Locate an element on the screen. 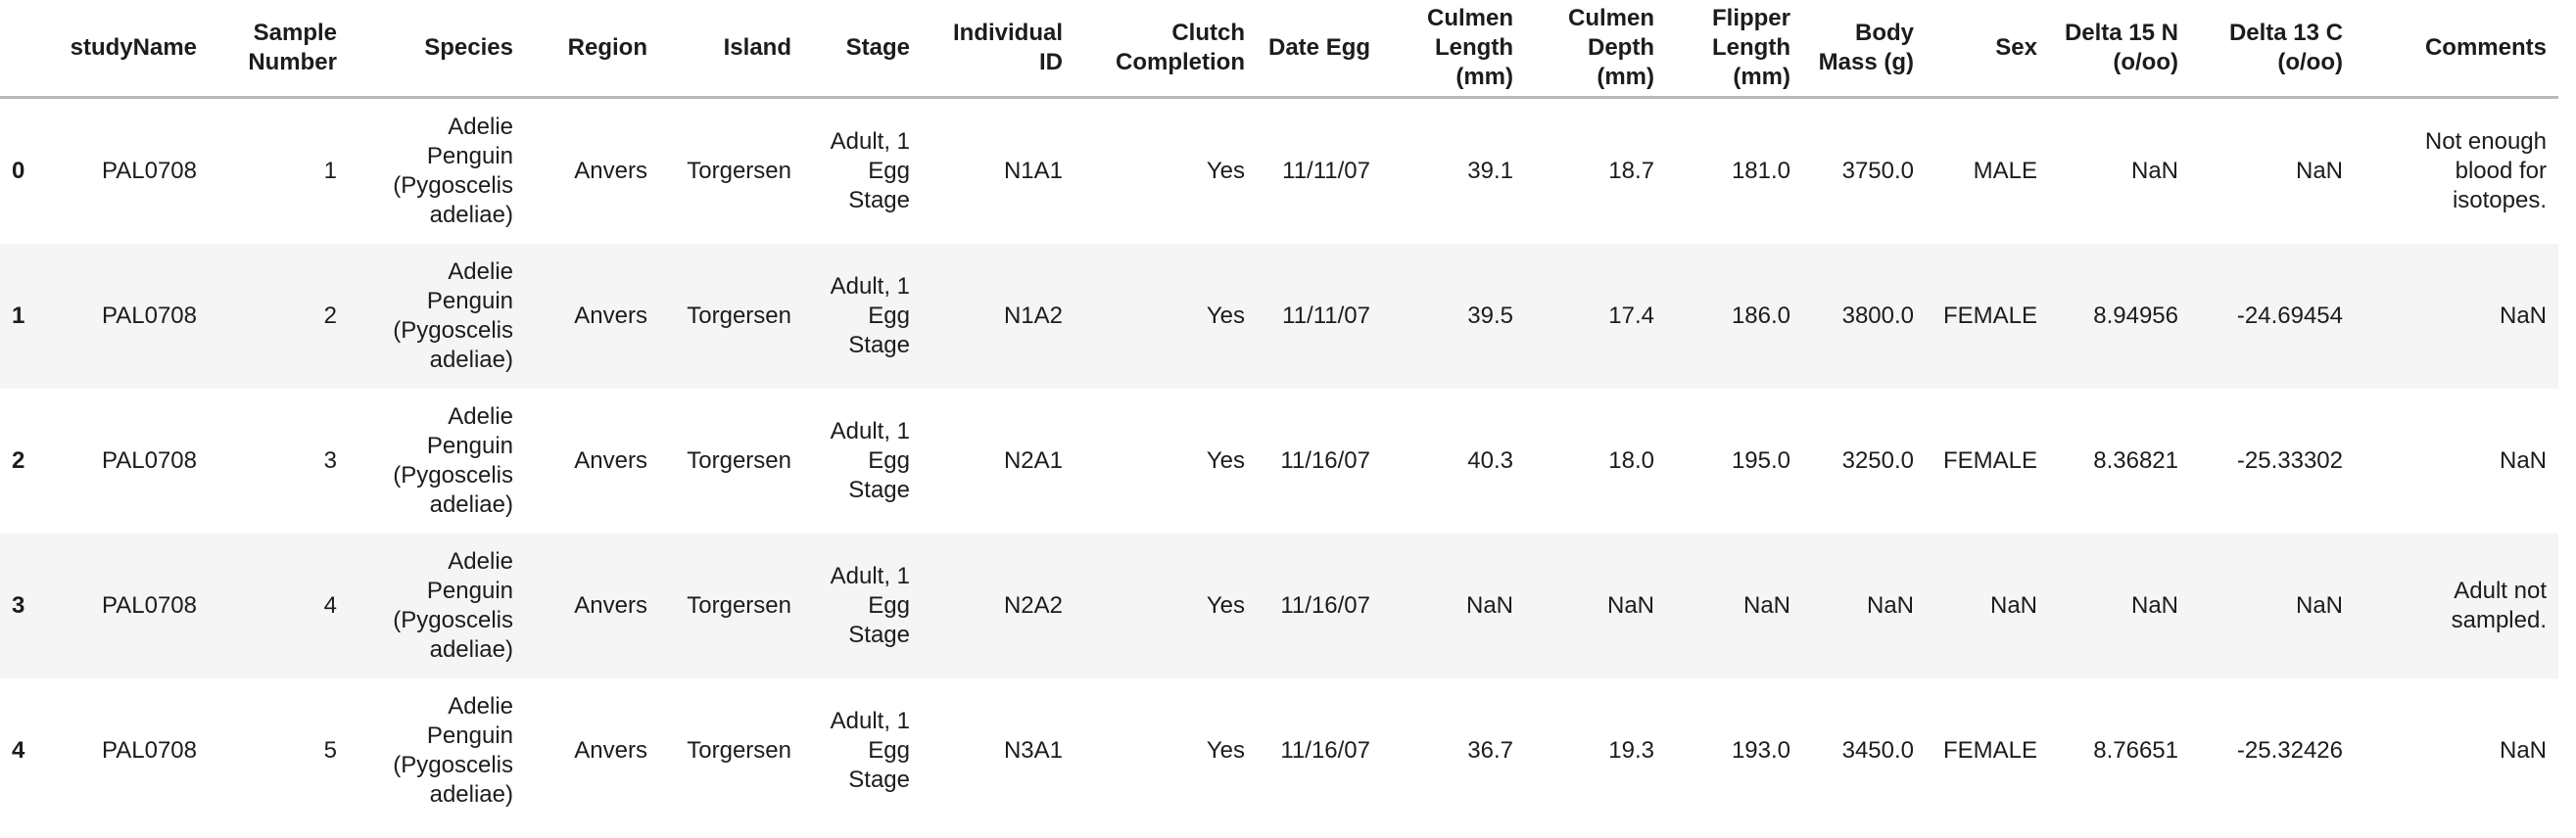 This screenshot has height=838, width=2576. table-cell-delta-15-n-o-oo: 8.36821 is located at coordinates (2136, 460).